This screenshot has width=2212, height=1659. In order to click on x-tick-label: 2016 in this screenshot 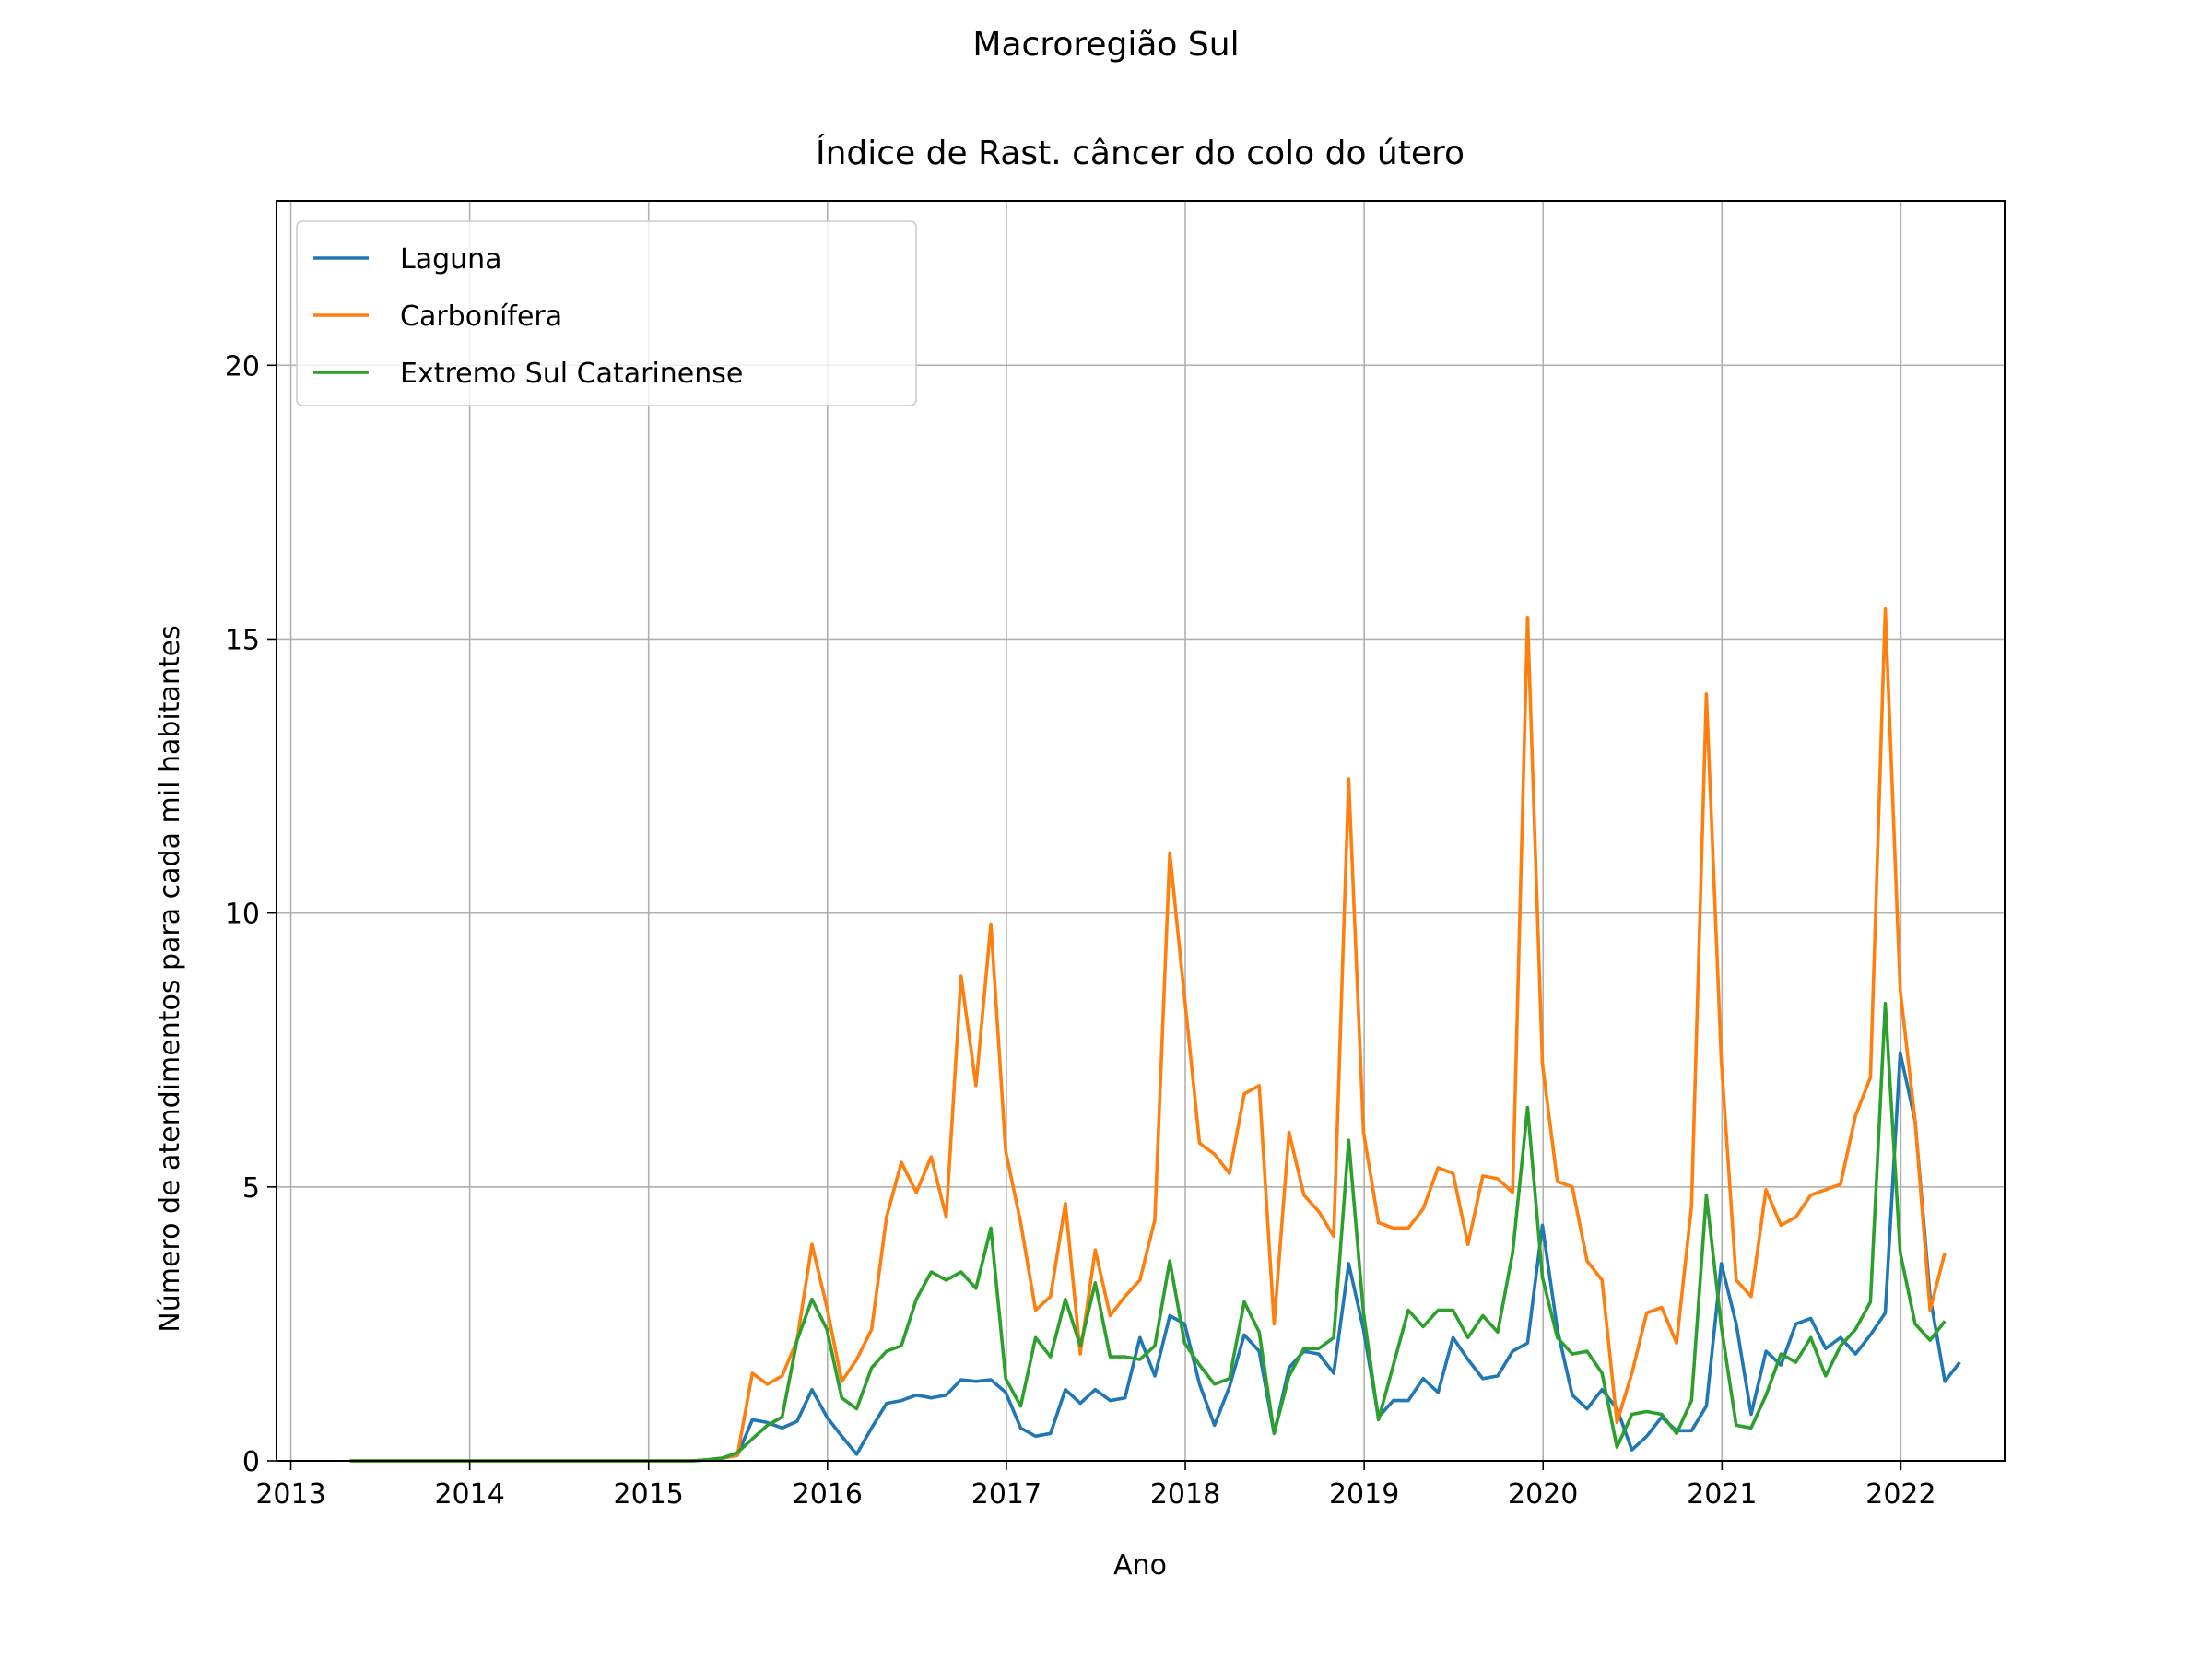, I will do `click(828, 1494)`.